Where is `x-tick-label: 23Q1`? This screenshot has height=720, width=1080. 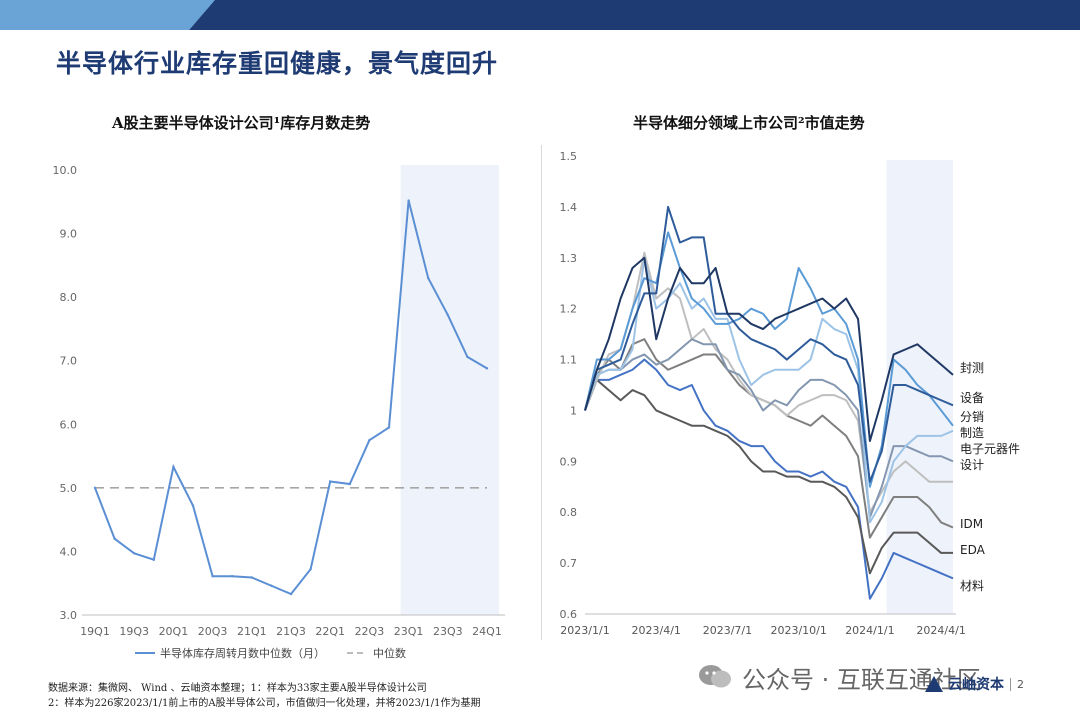 x-tick-label: 23Q1 is located at coordinates (409, 631).